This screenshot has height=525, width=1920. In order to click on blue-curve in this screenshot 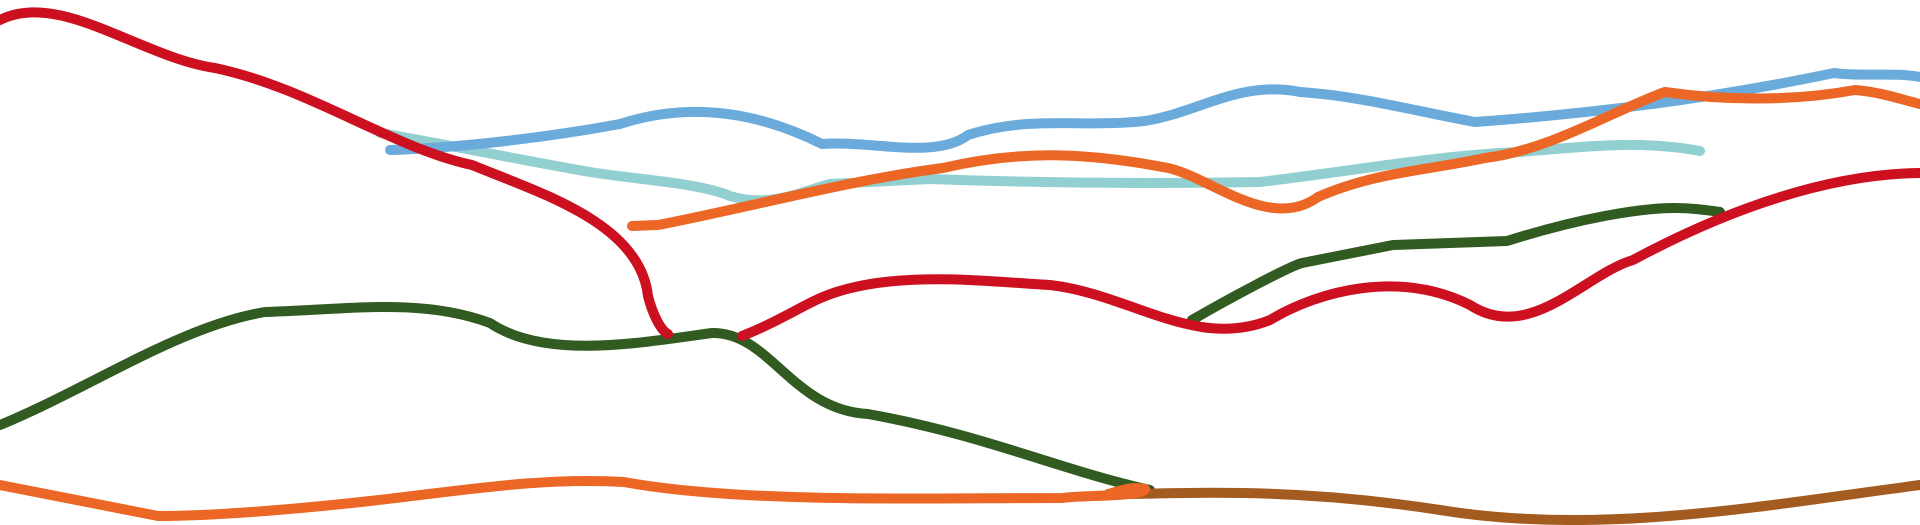, I will do `click(1152, 111)`.